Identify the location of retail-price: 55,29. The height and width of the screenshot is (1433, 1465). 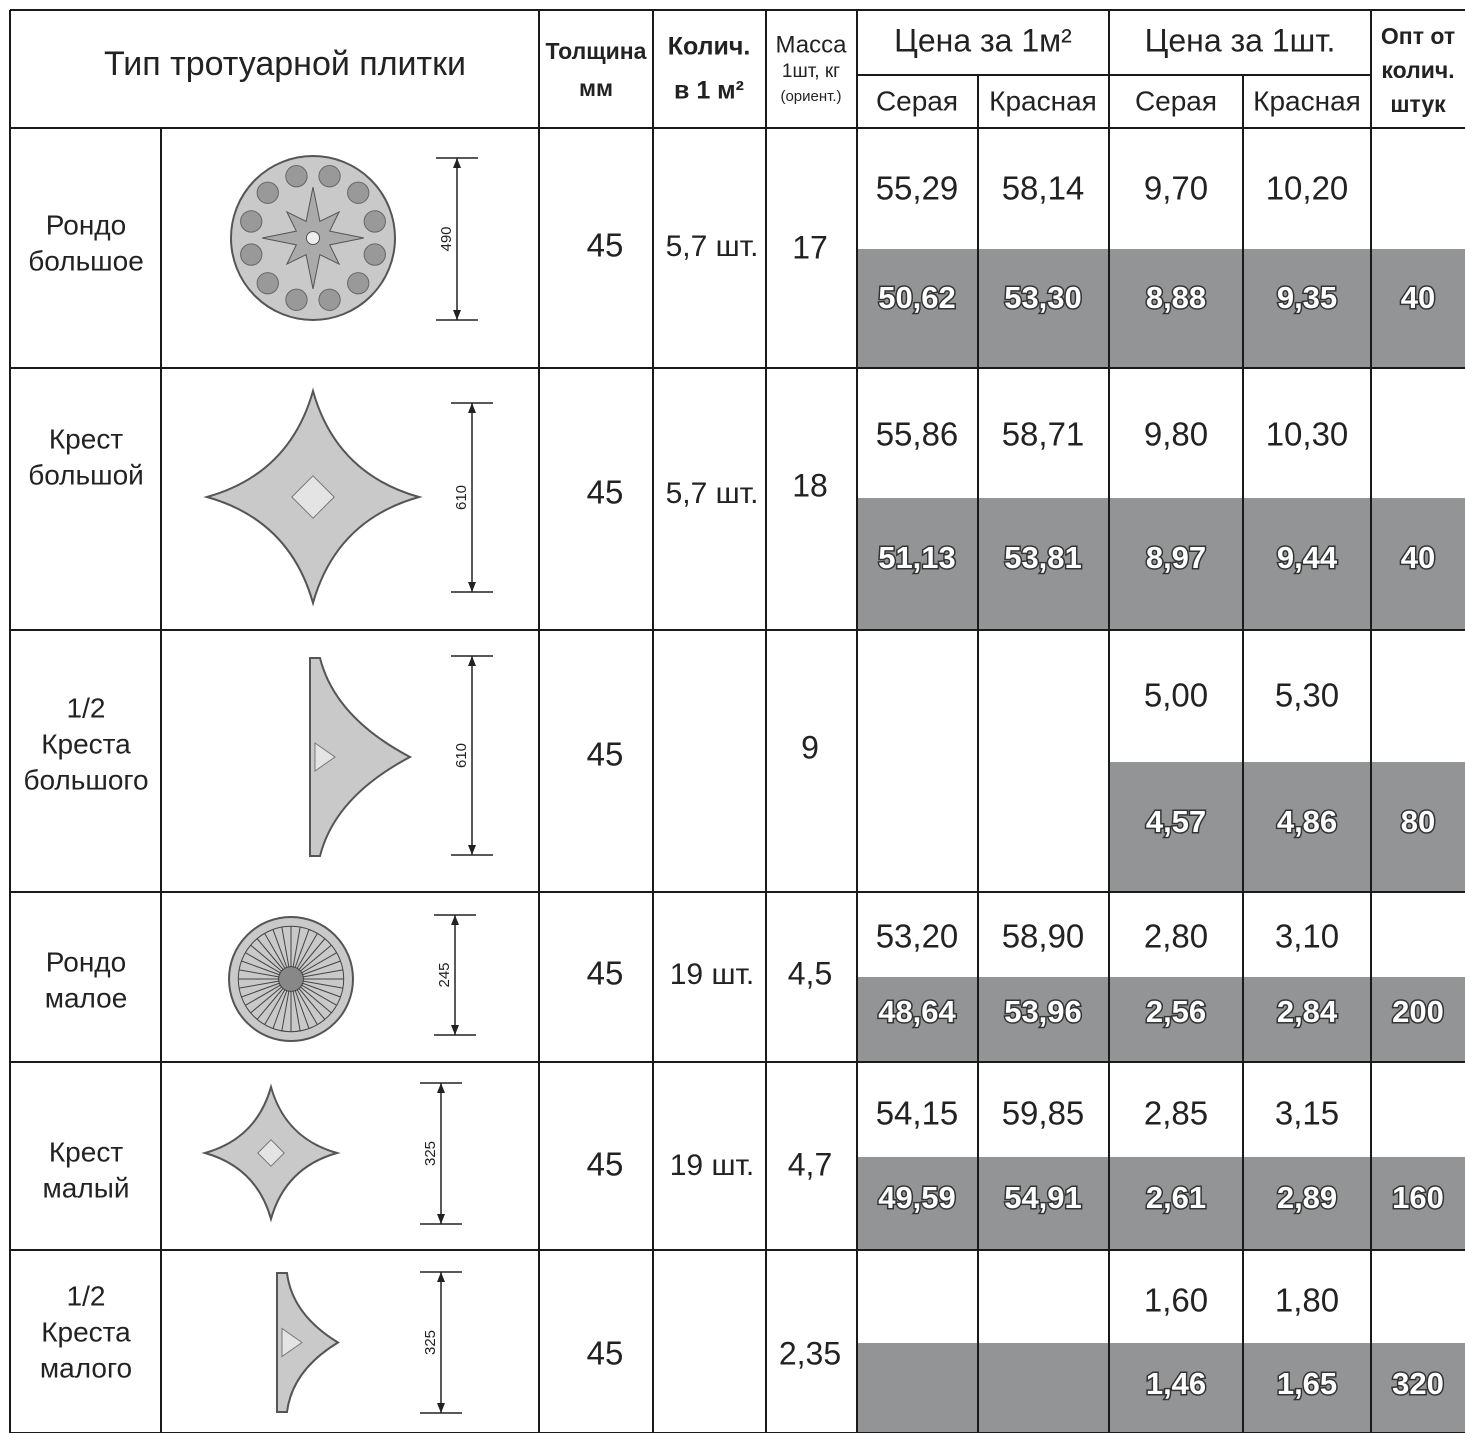
(917, 188).